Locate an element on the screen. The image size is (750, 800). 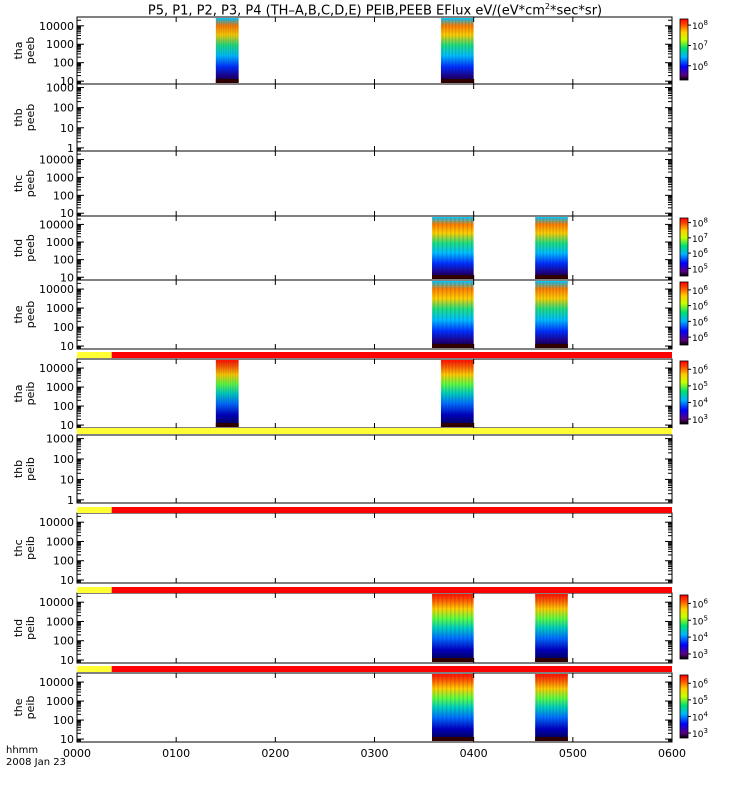
mode-flag-yellow is located at coordinates (94, 510).